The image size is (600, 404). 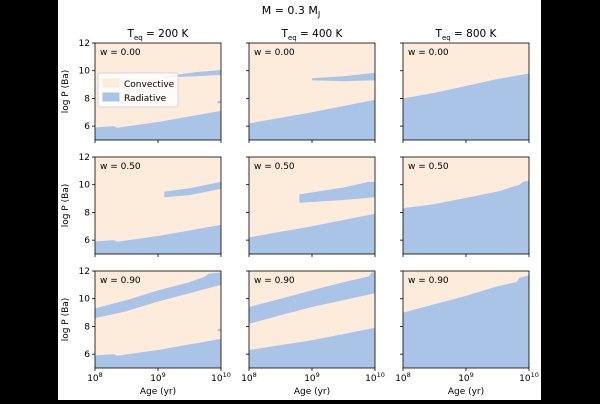 What do you see at coordinates (141, 205) in the screenshot?
I see `panel-1-0: w = 0.50 6 8 10 12 log P (Ba)` at bounding box center [141, 205].